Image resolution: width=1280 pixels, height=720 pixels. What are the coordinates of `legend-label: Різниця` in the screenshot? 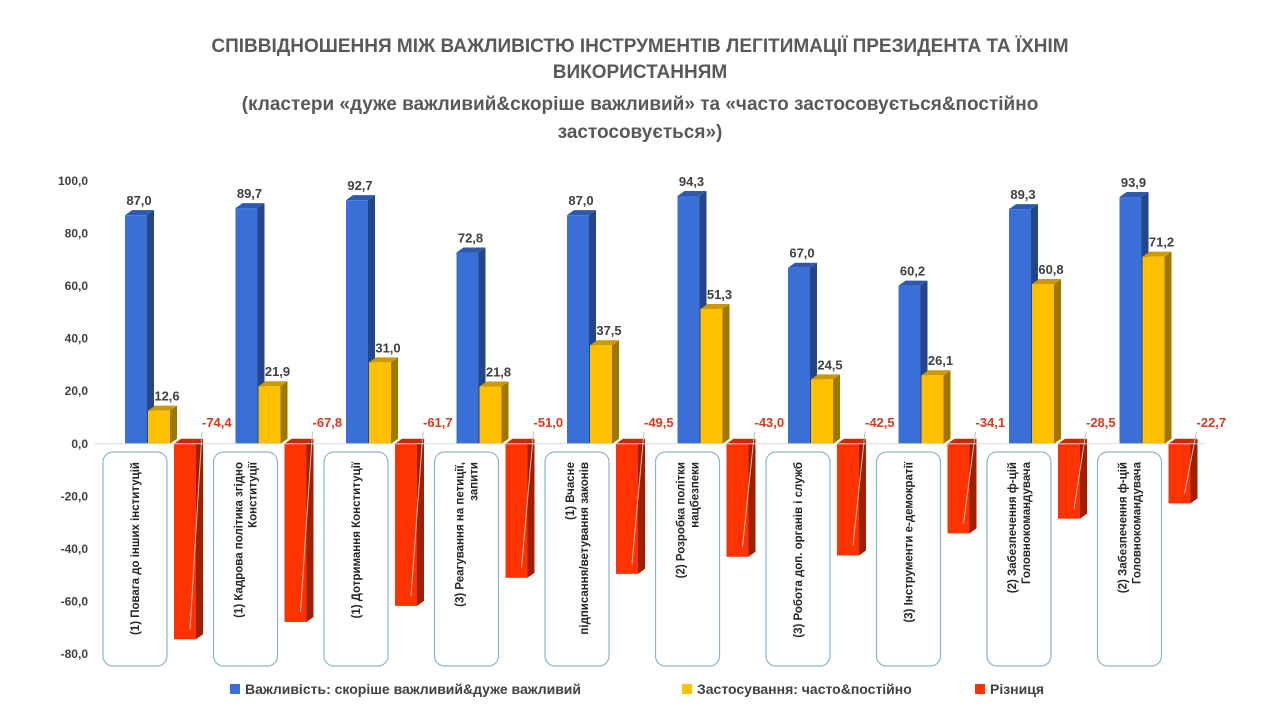 It's located at (1017, 689).